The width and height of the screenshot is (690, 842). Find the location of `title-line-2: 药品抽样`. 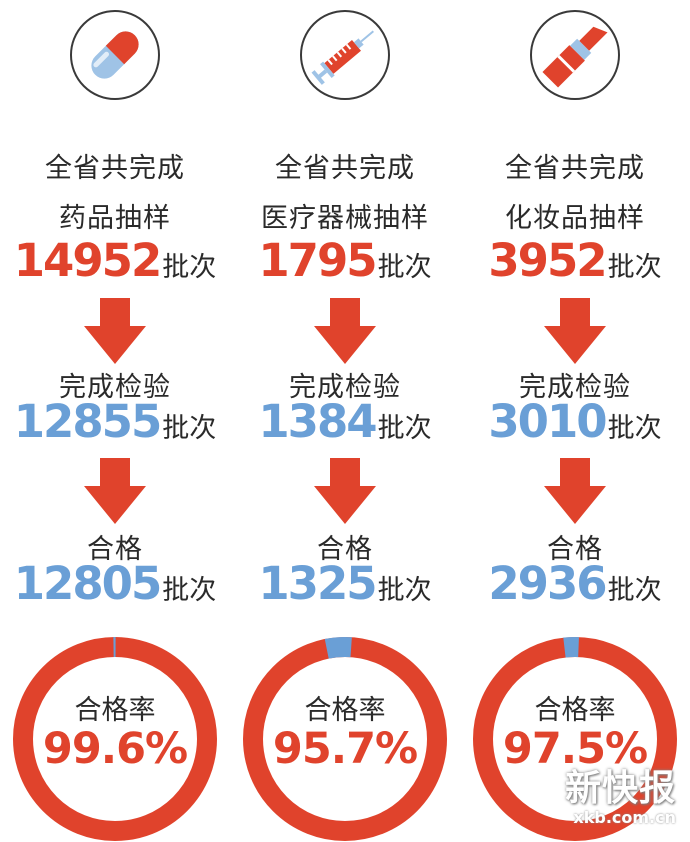

title-line-2: 药品抽样 is located at coordinates (115, 218).